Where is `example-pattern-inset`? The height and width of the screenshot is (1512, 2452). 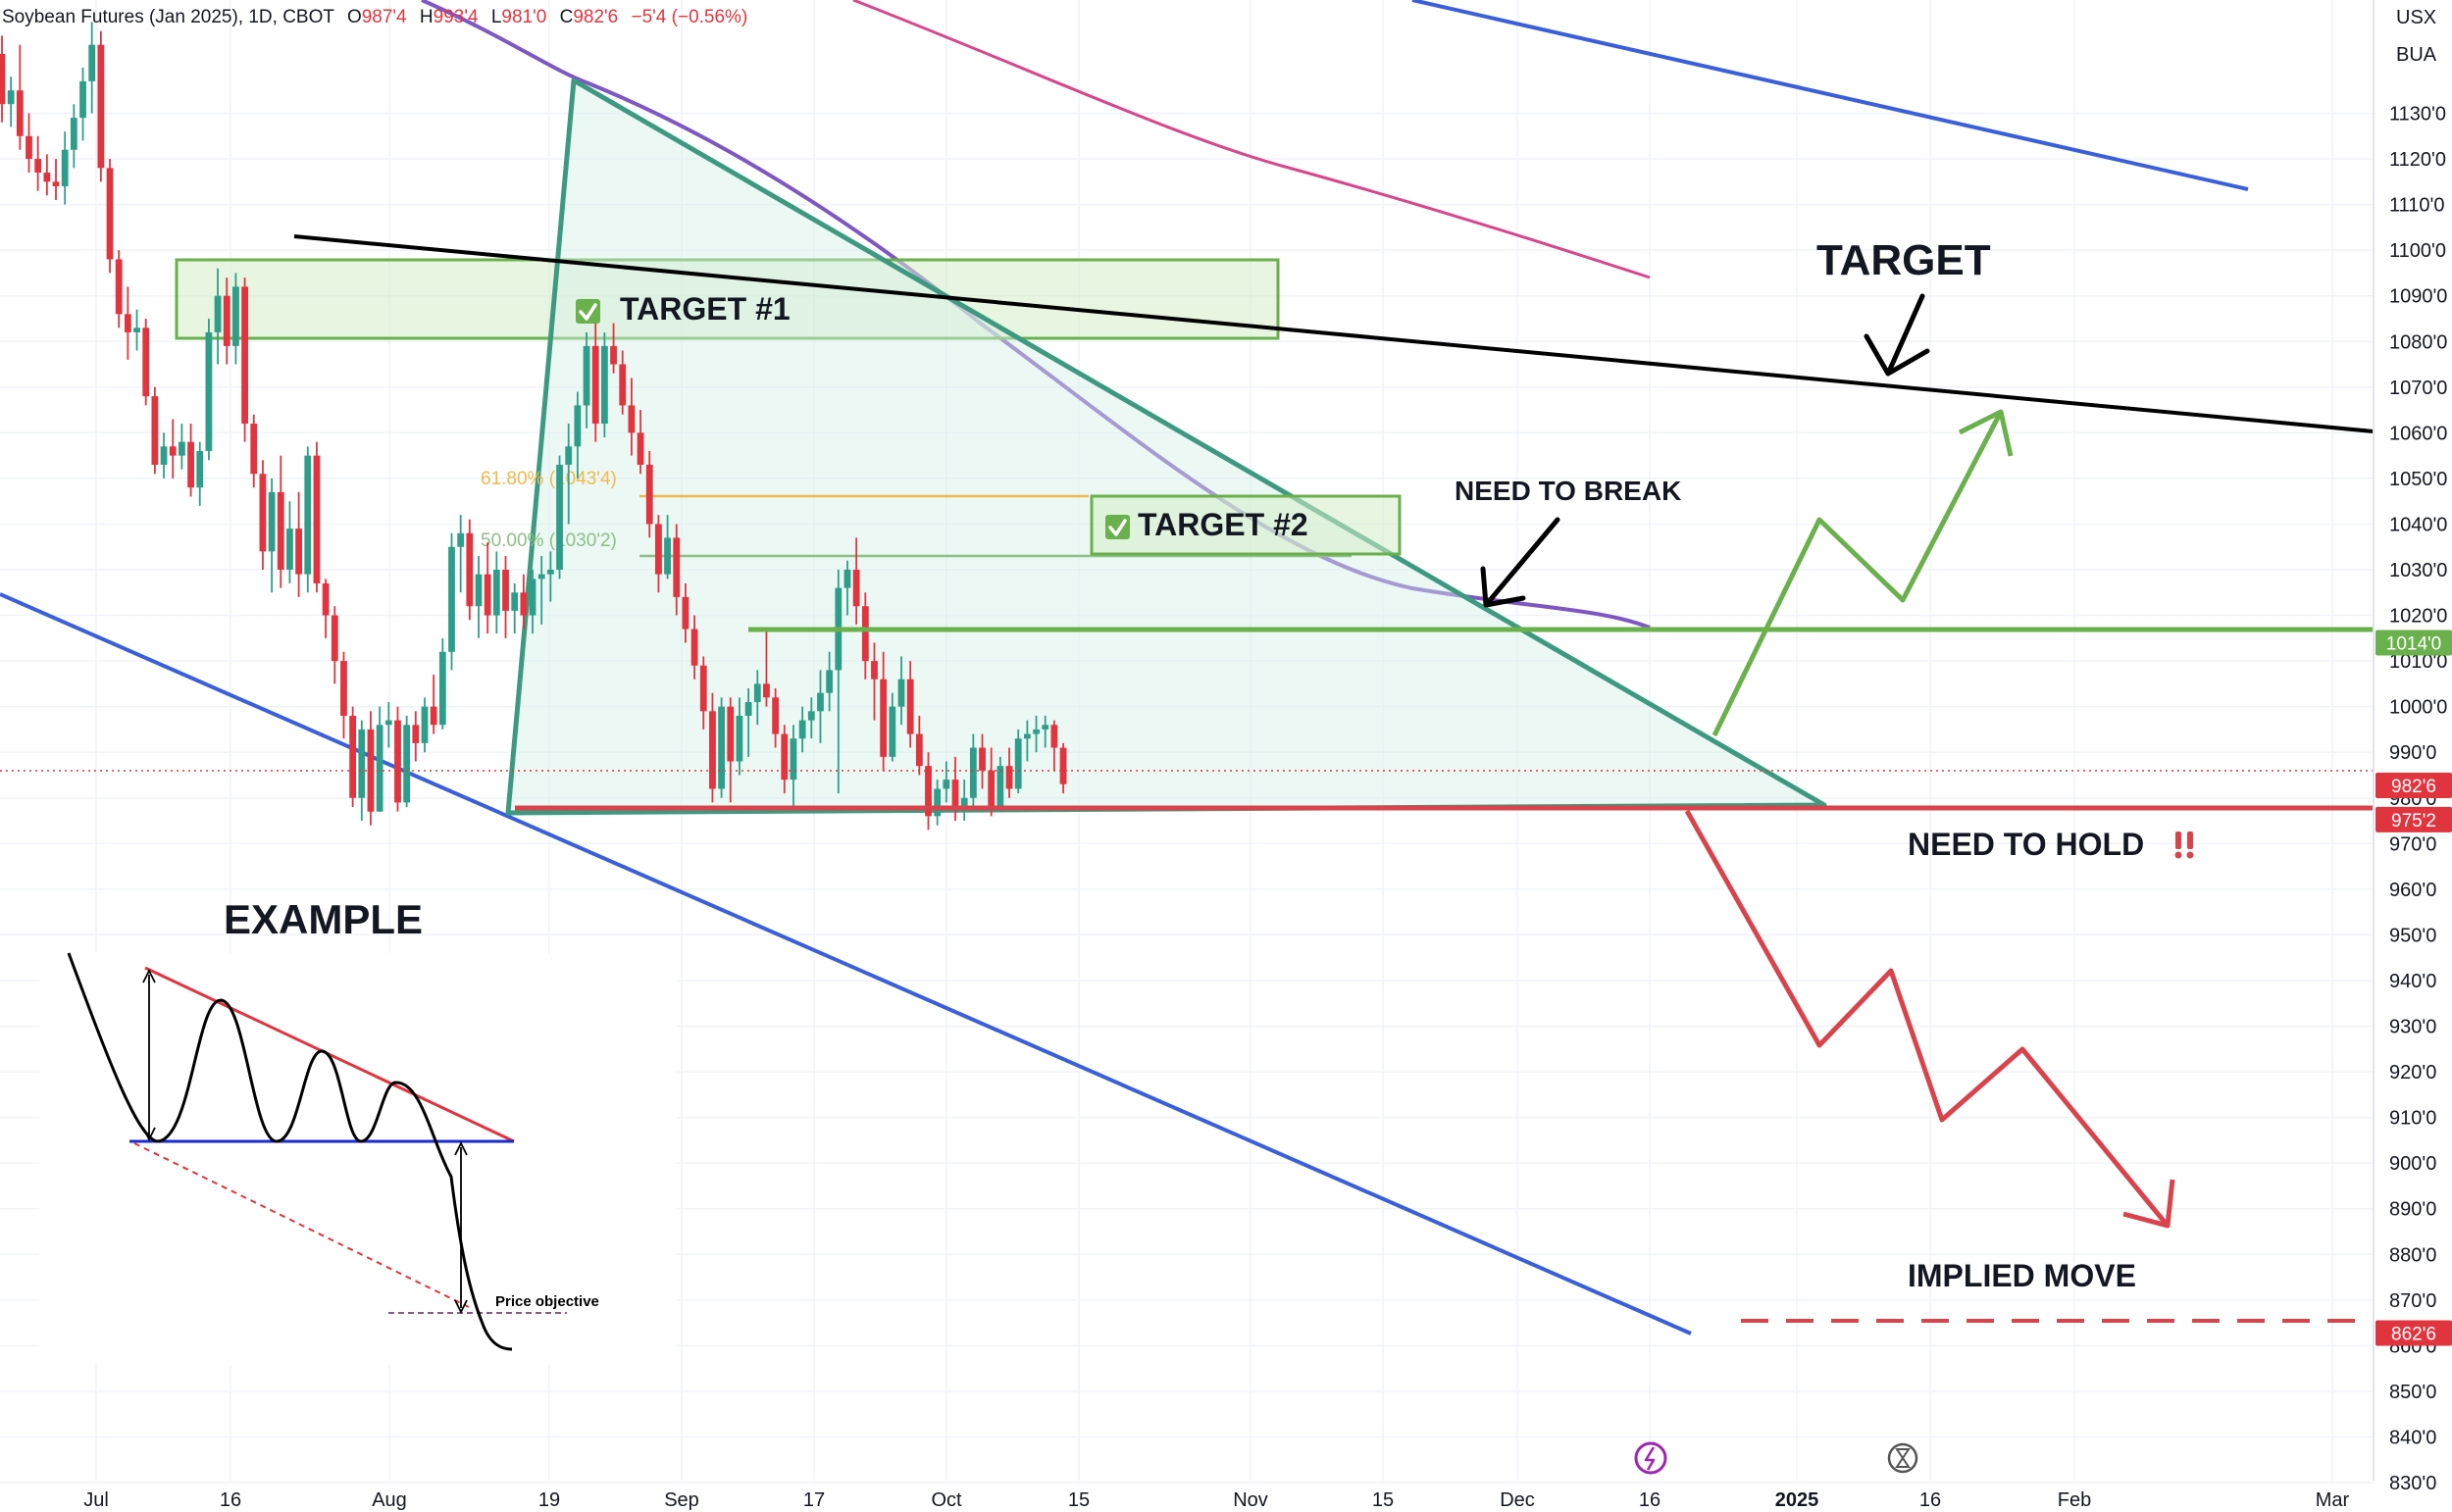 example-pattern-inset is located at coordinates (358, 1158).